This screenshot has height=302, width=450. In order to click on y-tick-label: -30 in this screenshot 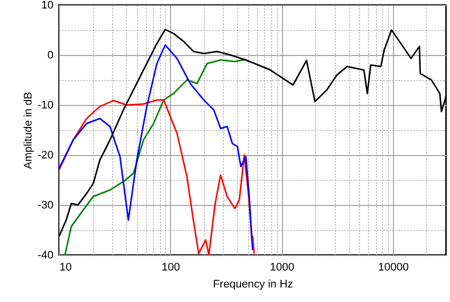, I will do `click(46, 206)`.